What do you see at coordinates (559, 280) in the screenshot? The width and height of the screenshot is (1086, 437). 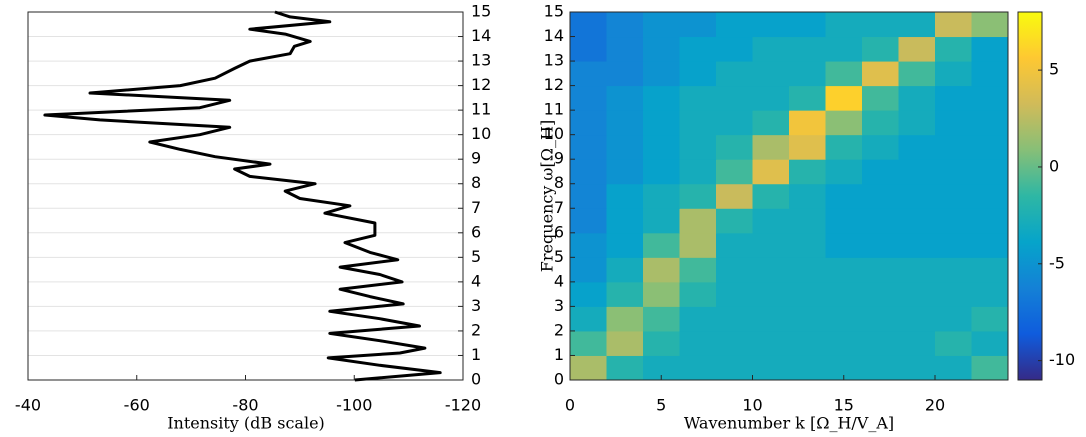 I see `y-tick-label: 4` at bounding box center [559, 280].